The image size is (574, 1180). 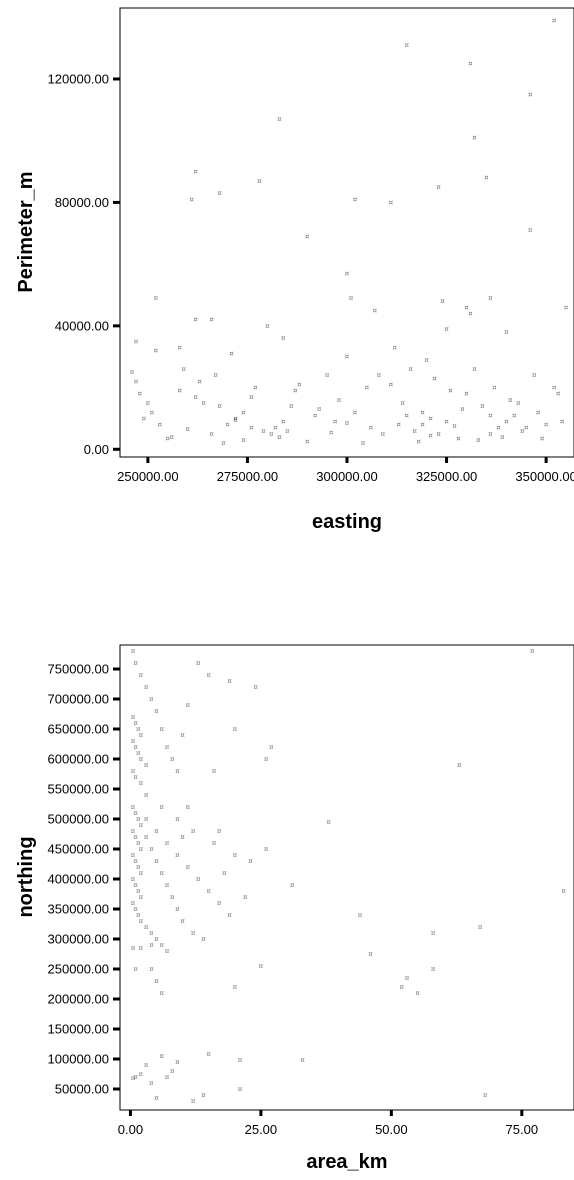 I want to click on x-tick-label: 75.00, so click(x=522, y=1129).